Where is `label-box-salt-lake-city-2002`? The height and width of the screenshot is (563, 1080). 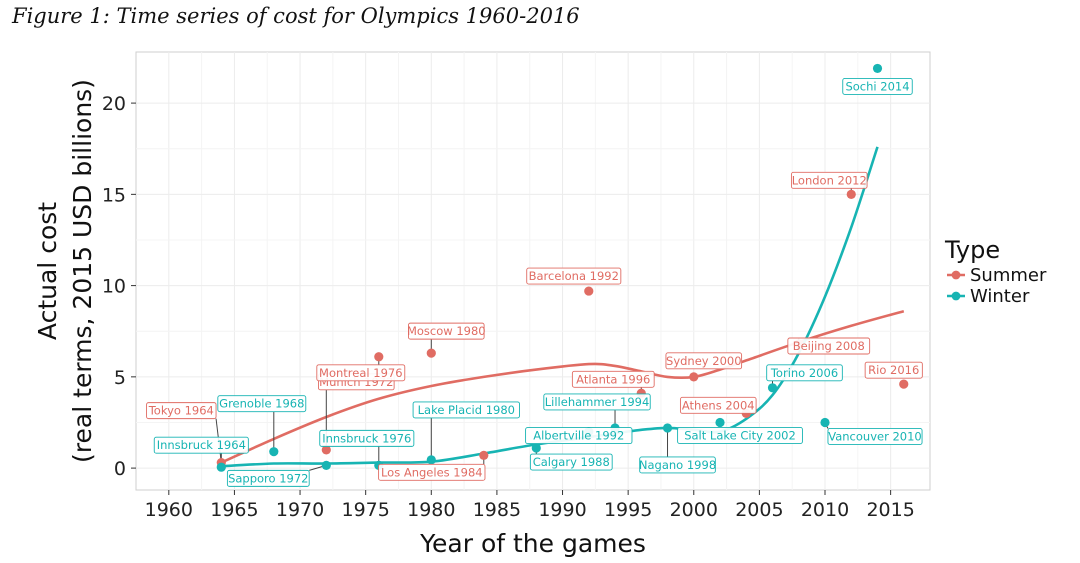 label-box-salt-lake-city-2002 is located at coordinates (740, 435).